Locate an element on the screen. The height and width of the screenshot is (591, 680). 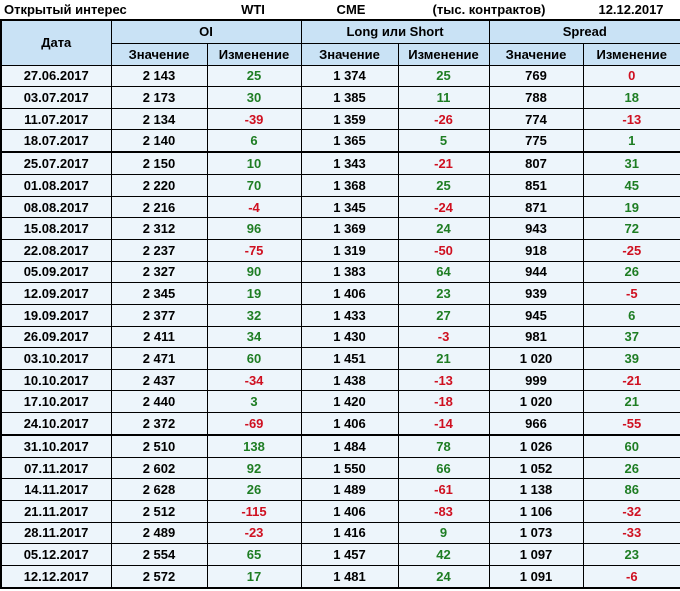
date-cell: 14.11.2017 is located at coordinates (56, 489).